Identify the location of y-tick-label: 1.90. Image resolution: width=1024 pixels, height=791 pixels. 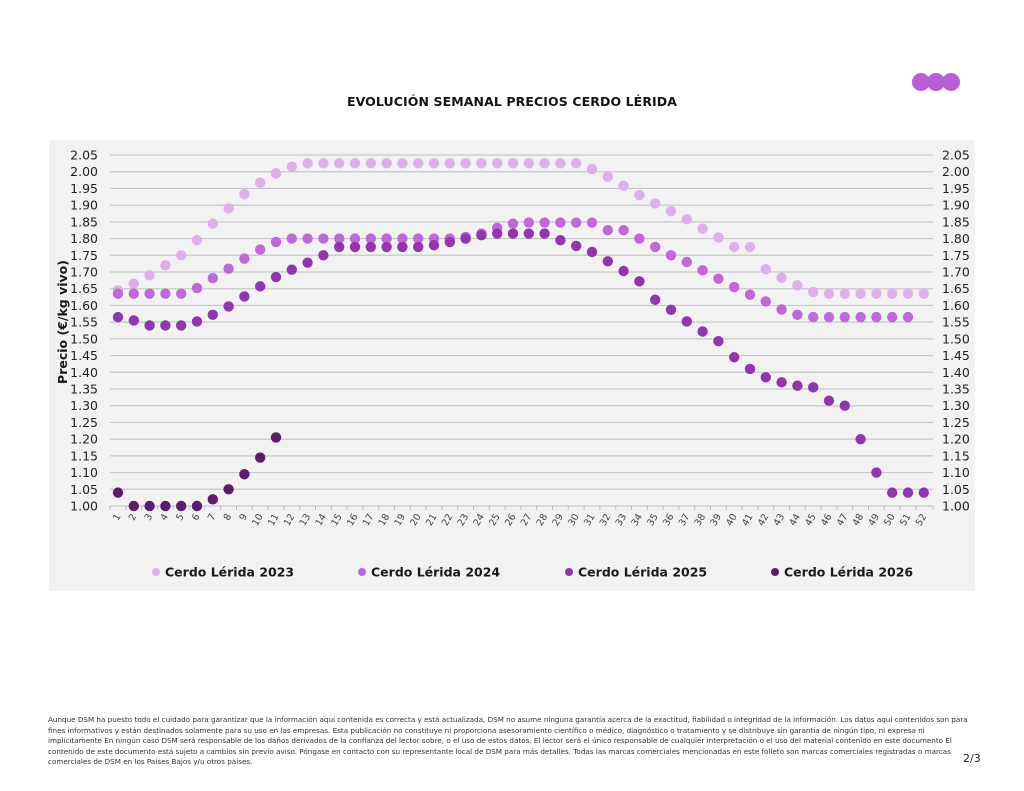
(84, 205).